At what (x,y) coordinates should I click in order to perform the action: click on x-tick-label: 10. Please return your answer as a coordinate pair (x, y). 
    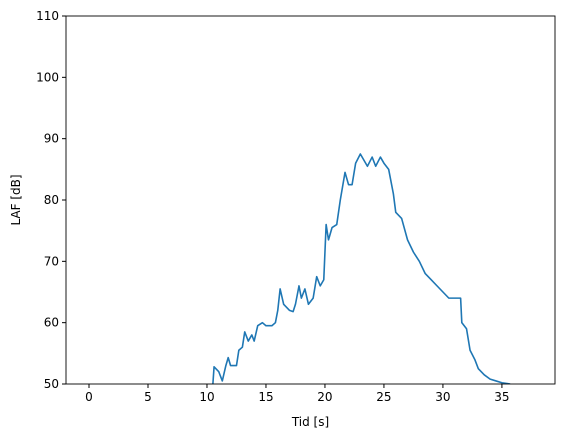
    Looking at the image, I should click on (206, 397).